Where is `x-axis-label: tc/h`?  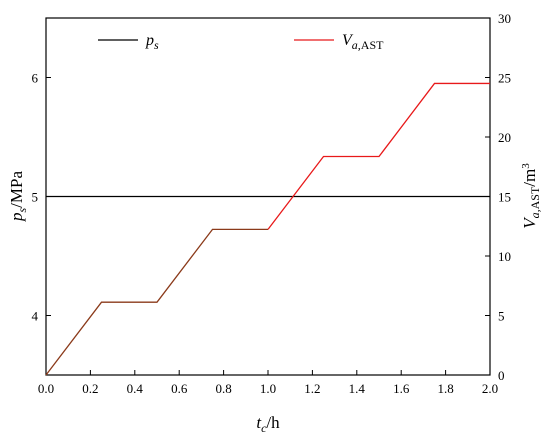
x-axis-label: tc/h is located at coordinates (268, 424).